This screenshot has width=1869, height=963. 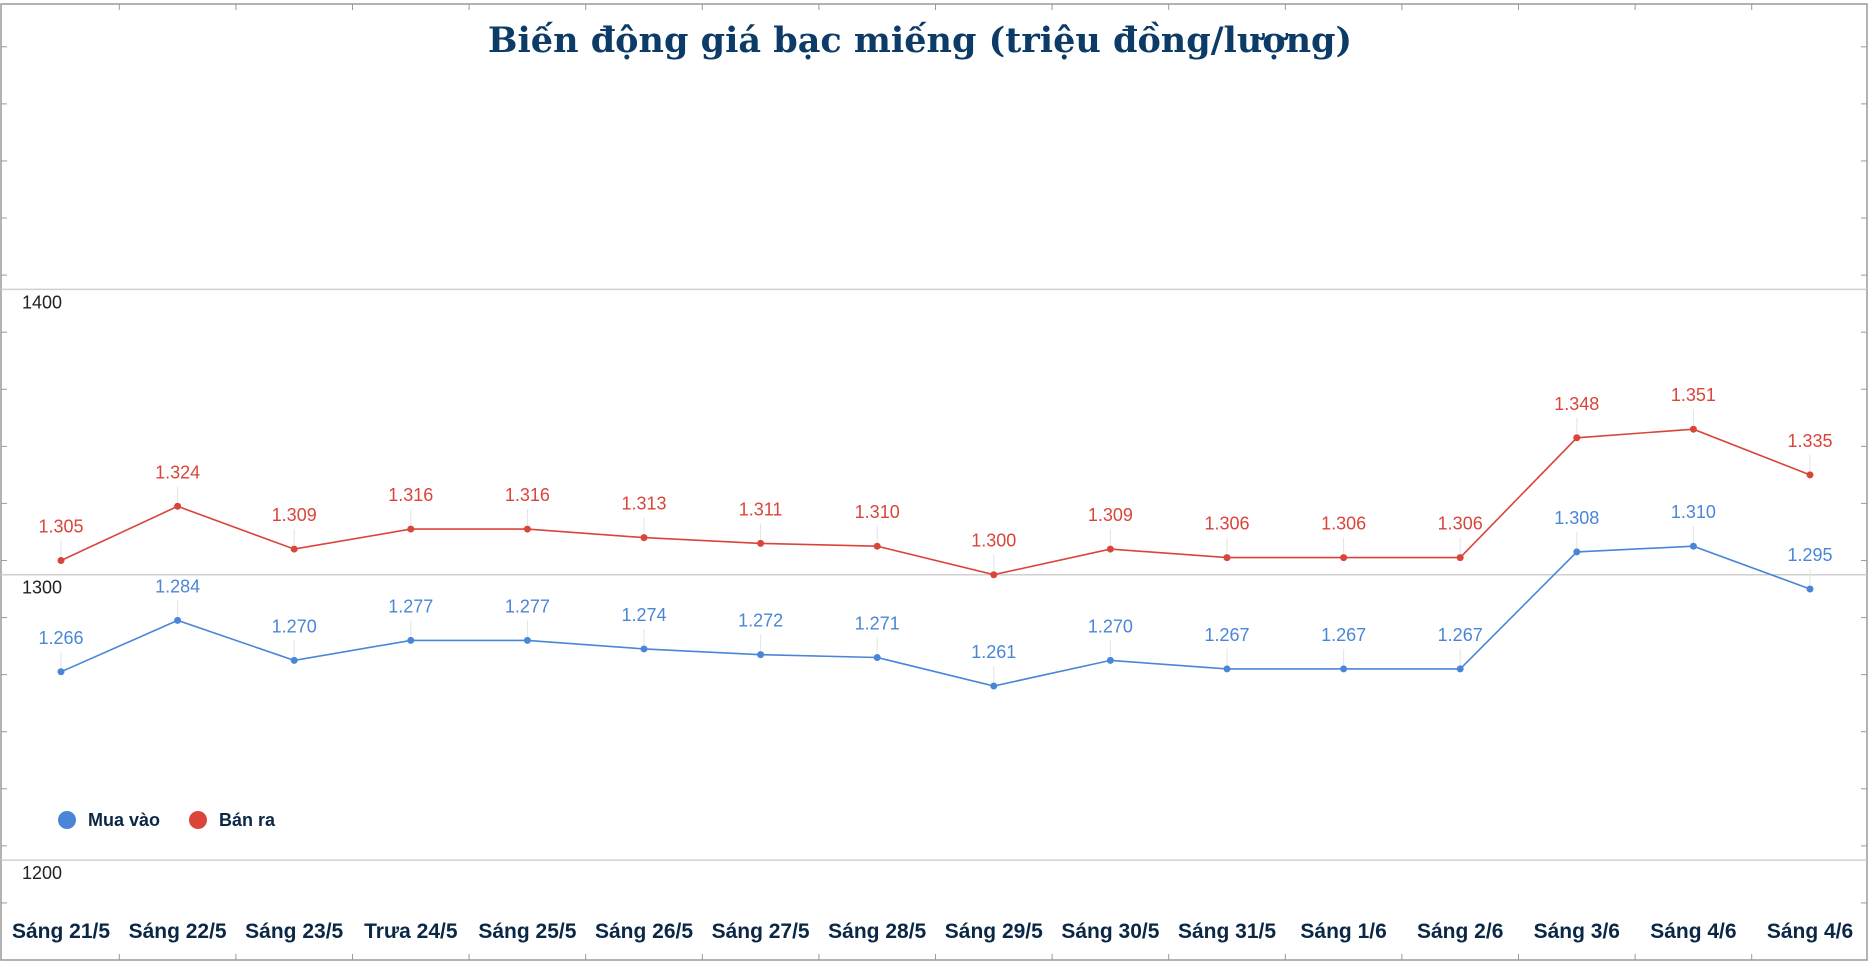 I want to click on data-label-sell: 1.305, so click(x=60, y=526).